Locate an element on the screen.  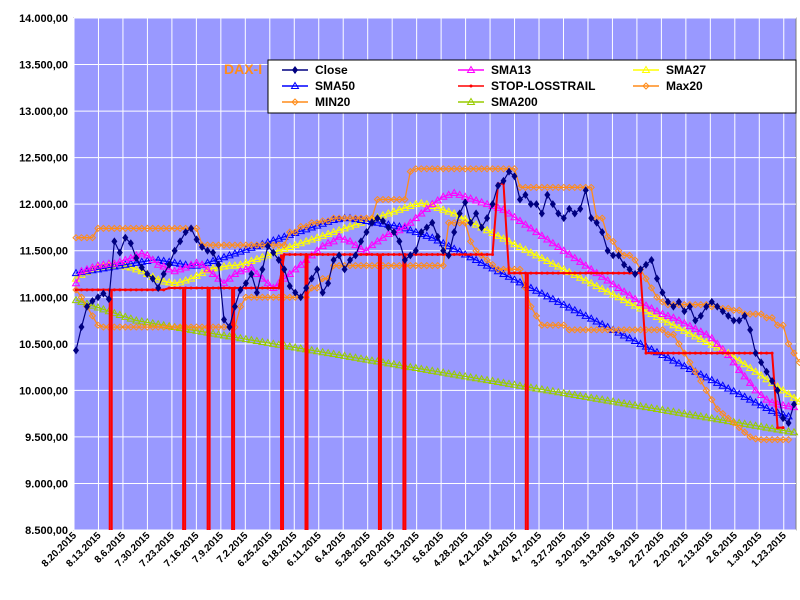
legend-label: SMA13 is located at coordinates (511, 70).